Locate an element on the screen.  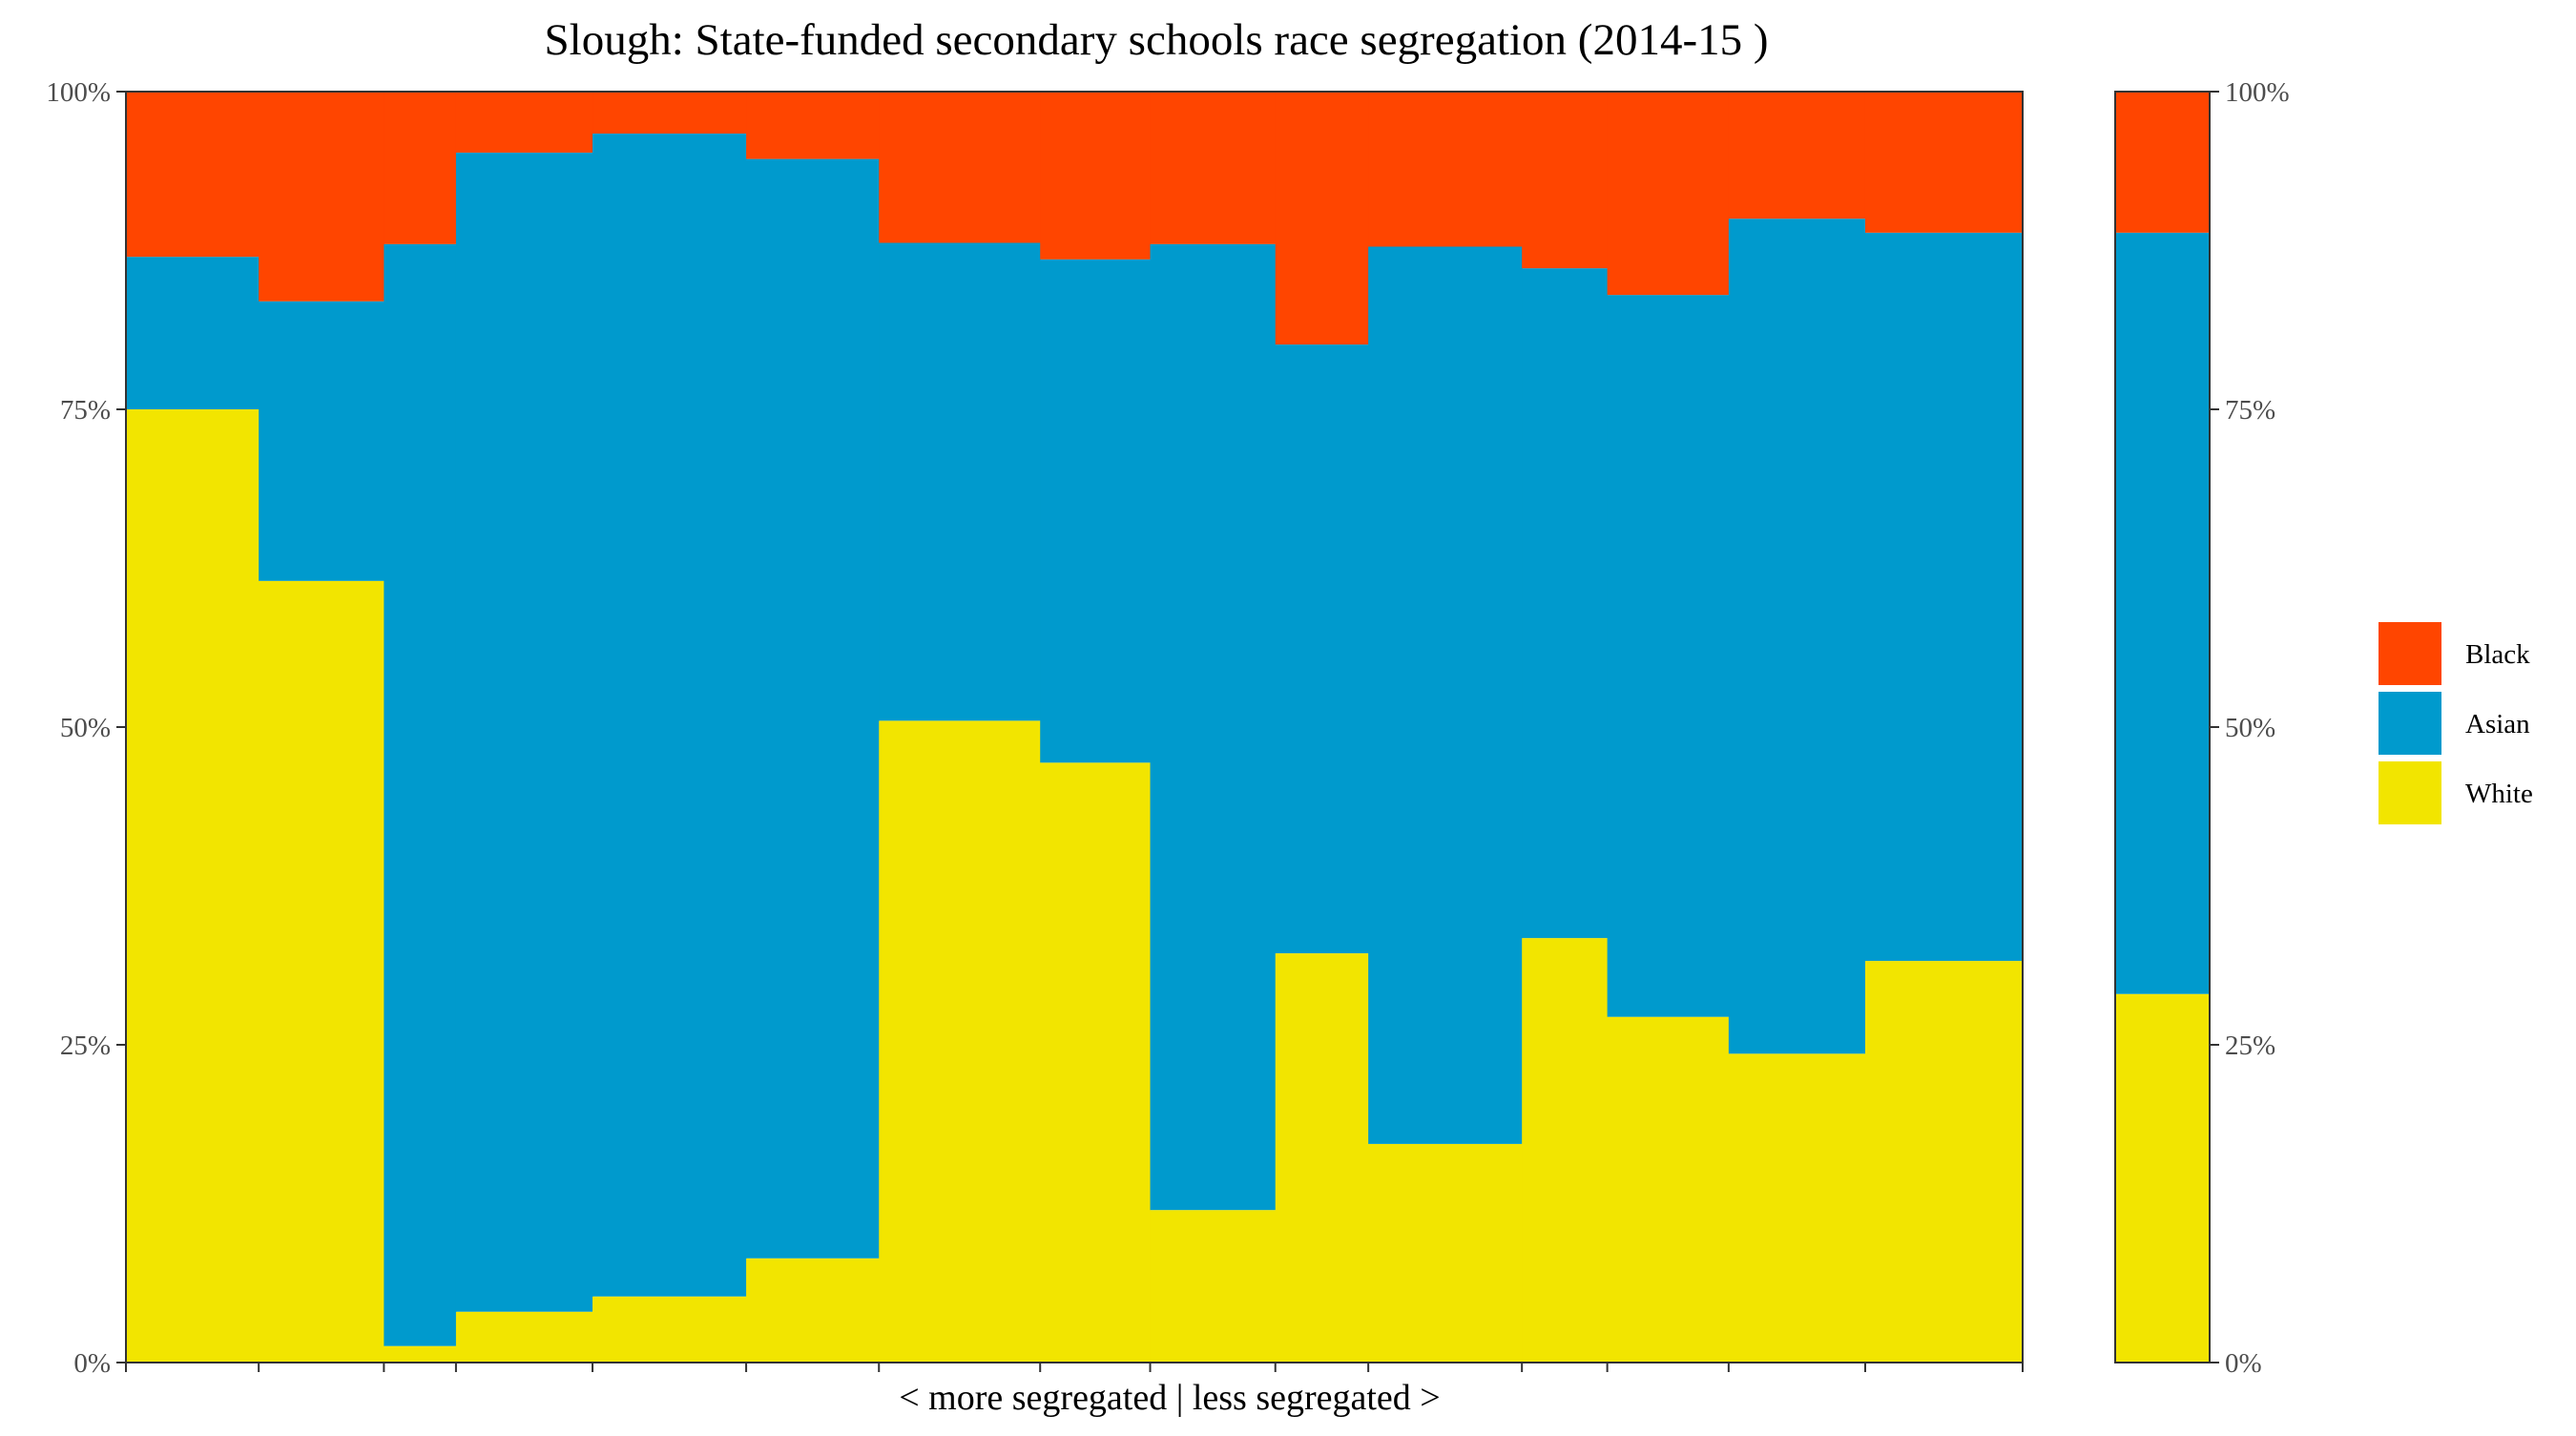
legend-label: White is located at coordinates (2499, 794).